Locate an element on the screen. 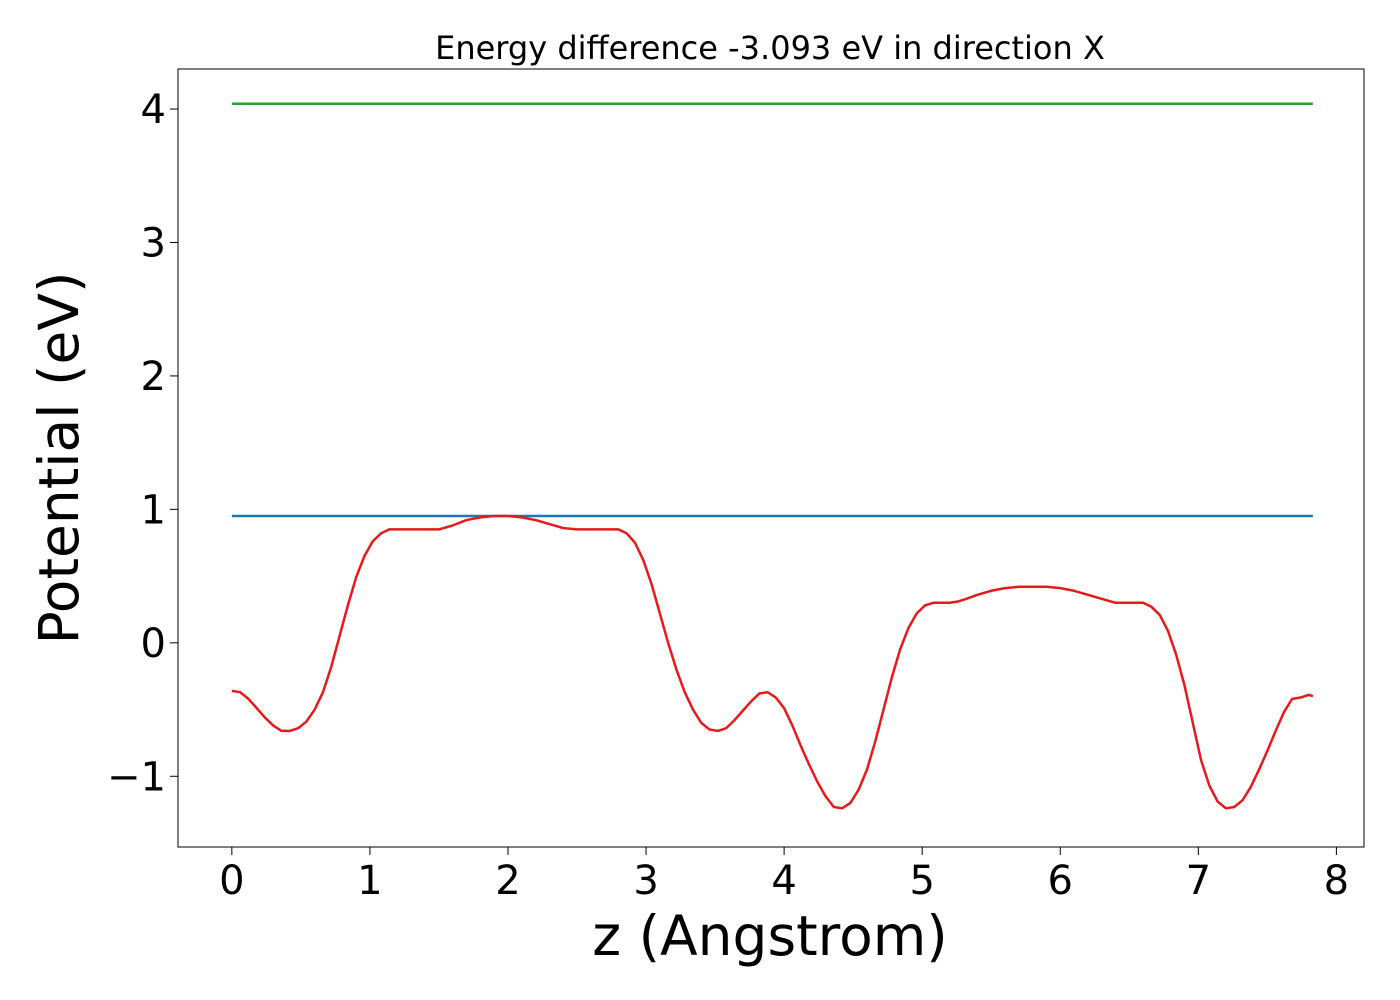 The image size is (1400, 1000). y-tick-label: −1 is located at coordinates (136, 777).